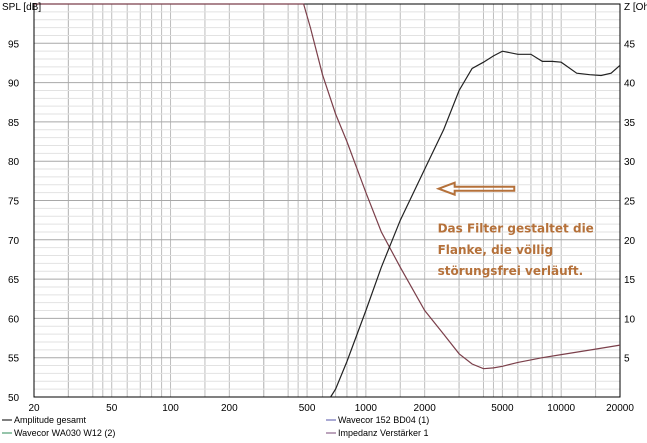 This screenshot has height=443, width=647. Describe the element at coordinates (34, 408) in the screenshot. I see `x-tick-label: 20` at that location.